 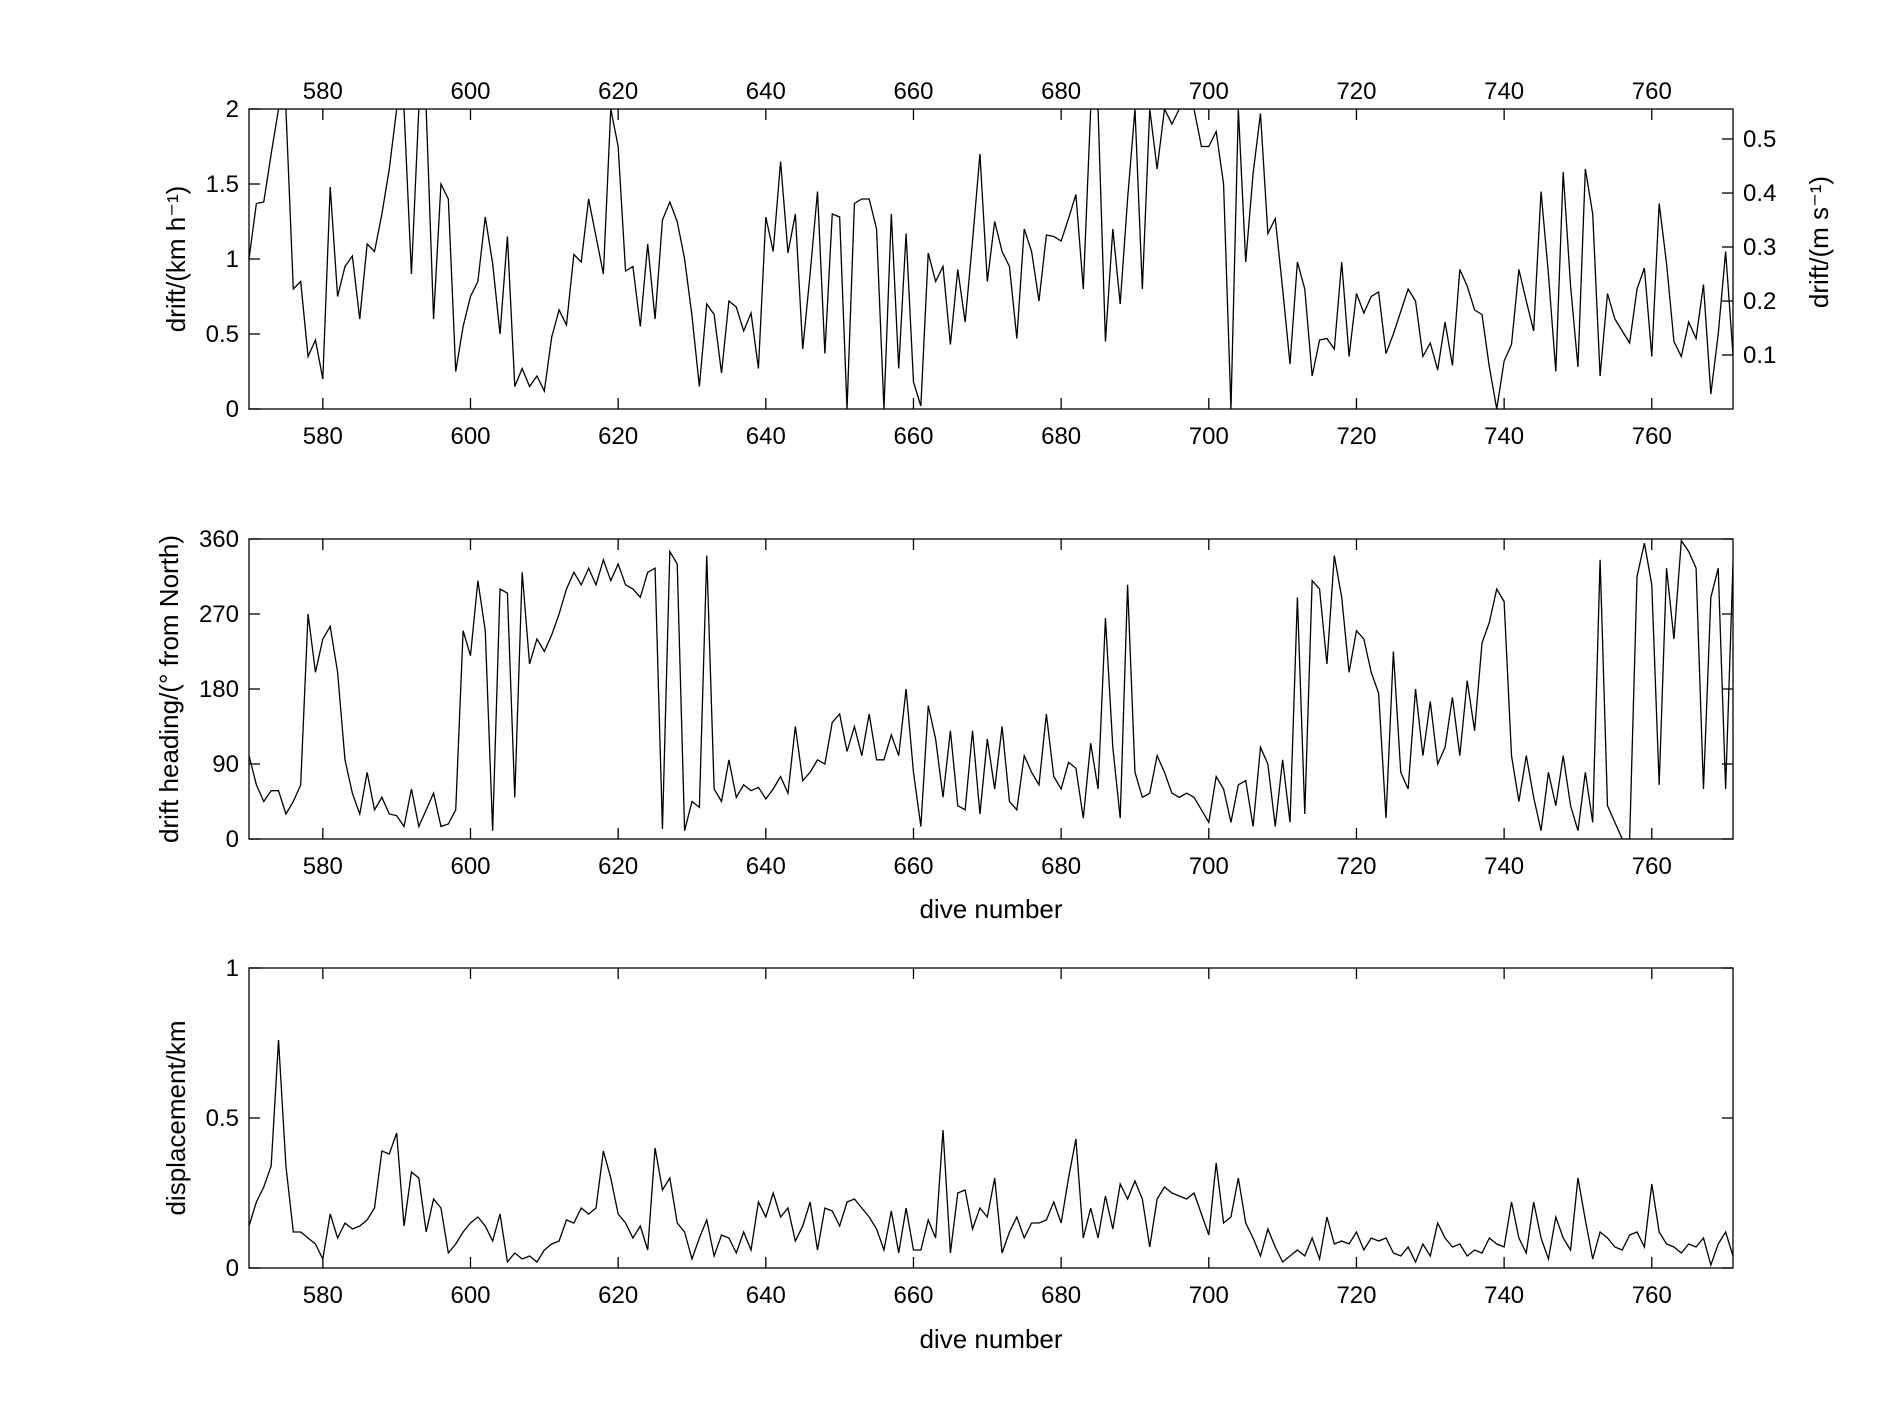 What do you see at coordinates (1356, 436) in the screenshot?
I see `drift-speed-x-tick-label: 720` at bounding box center [1356, 436].